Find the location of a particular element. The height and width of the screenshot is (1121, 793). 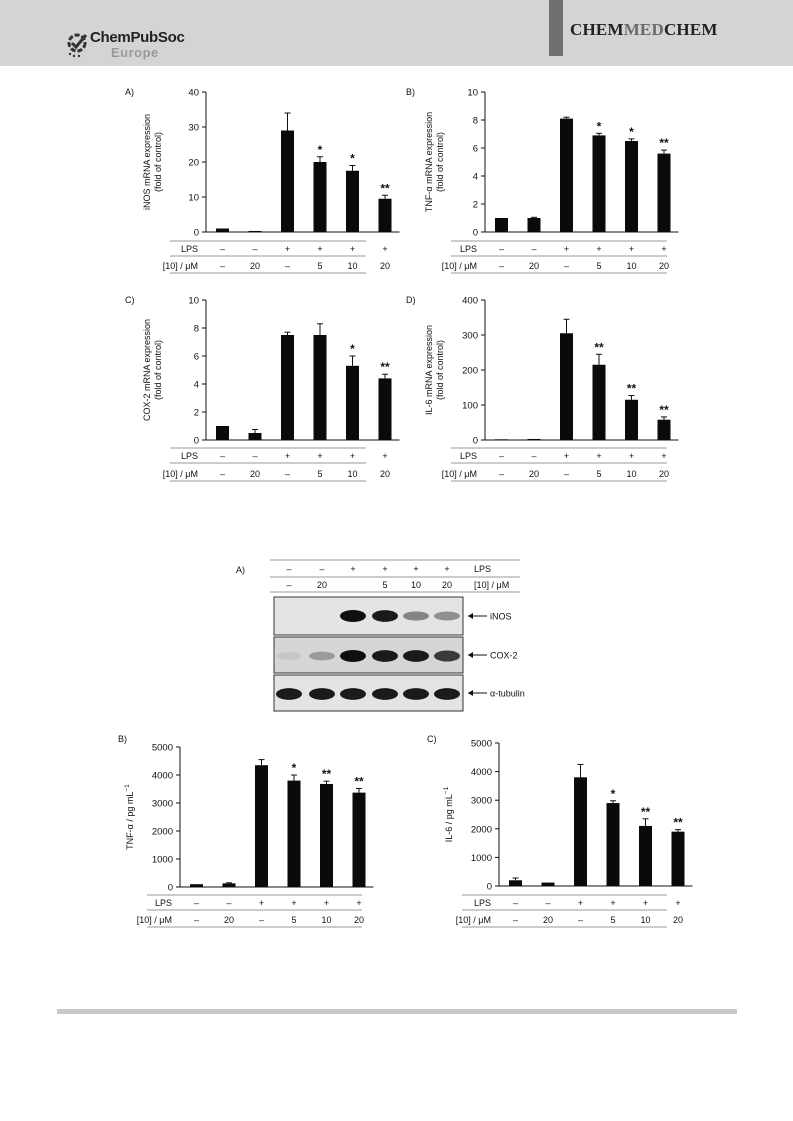

journal-title-part2: MED is located at coordinates (643, 29).